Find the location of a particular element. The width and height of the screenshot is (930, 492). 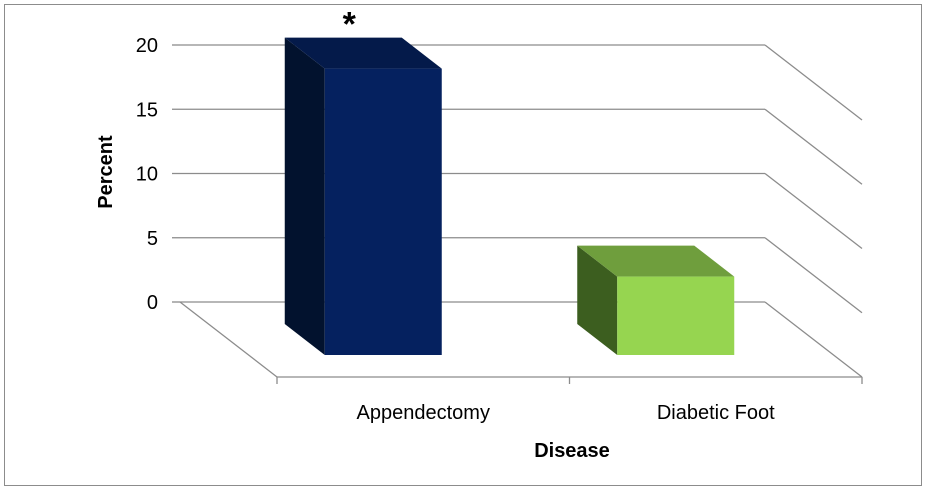

y-tick-label: 20 is located at coordinates (147, 46).